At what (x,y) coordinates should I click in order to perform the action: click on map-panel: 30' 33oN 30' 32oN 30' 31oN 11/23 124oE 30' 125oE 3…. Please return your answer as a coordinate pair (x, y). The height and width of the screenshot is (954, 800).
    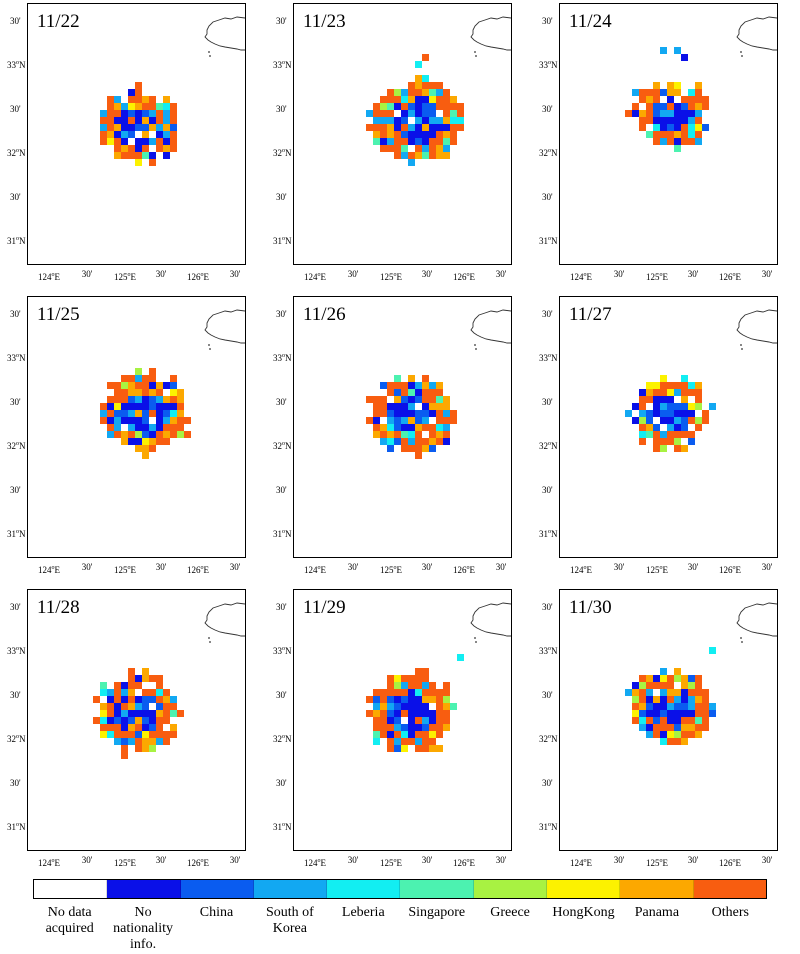
    Looking at the image, I should click on (399, 145).